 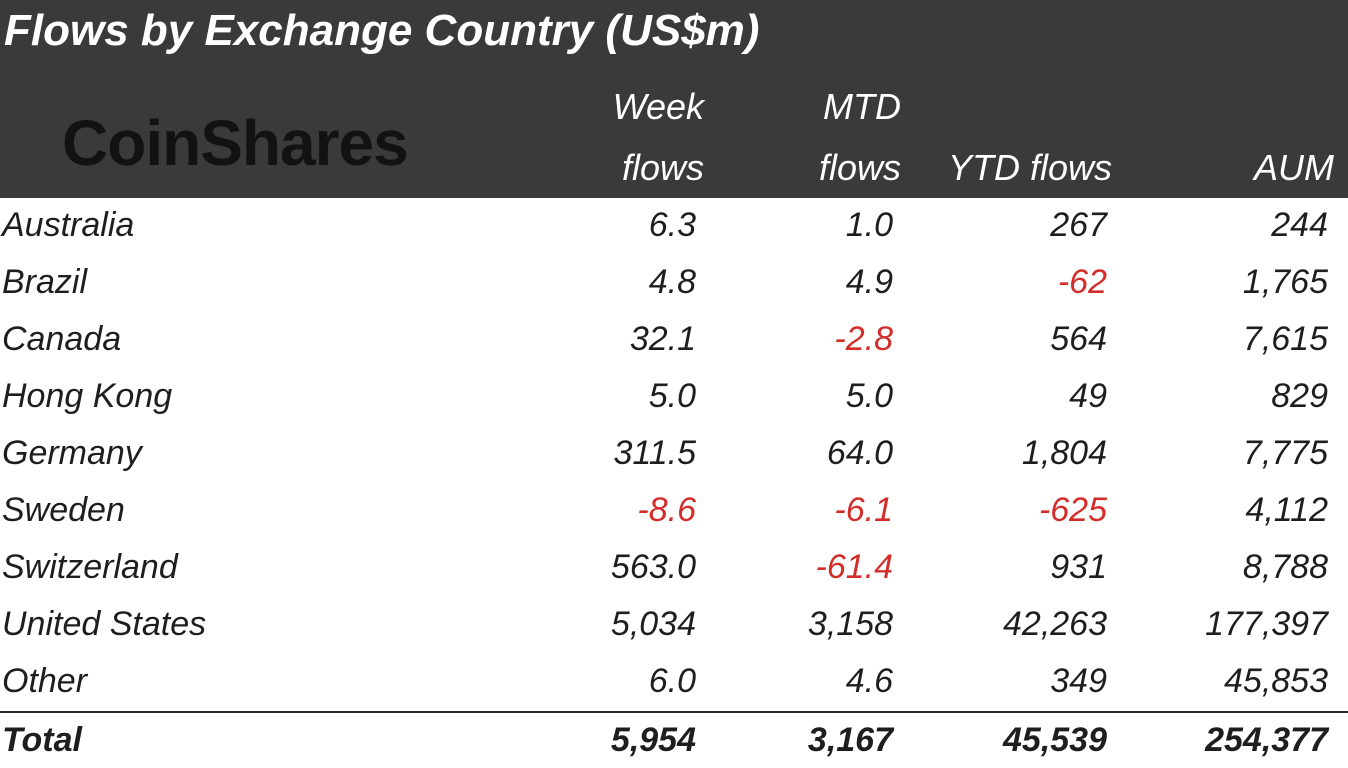 What do you see at coordinates (1073, 510) in the screenshot?
I see `ytd-flows-cell: -625` at bounding box center [1073, 510].